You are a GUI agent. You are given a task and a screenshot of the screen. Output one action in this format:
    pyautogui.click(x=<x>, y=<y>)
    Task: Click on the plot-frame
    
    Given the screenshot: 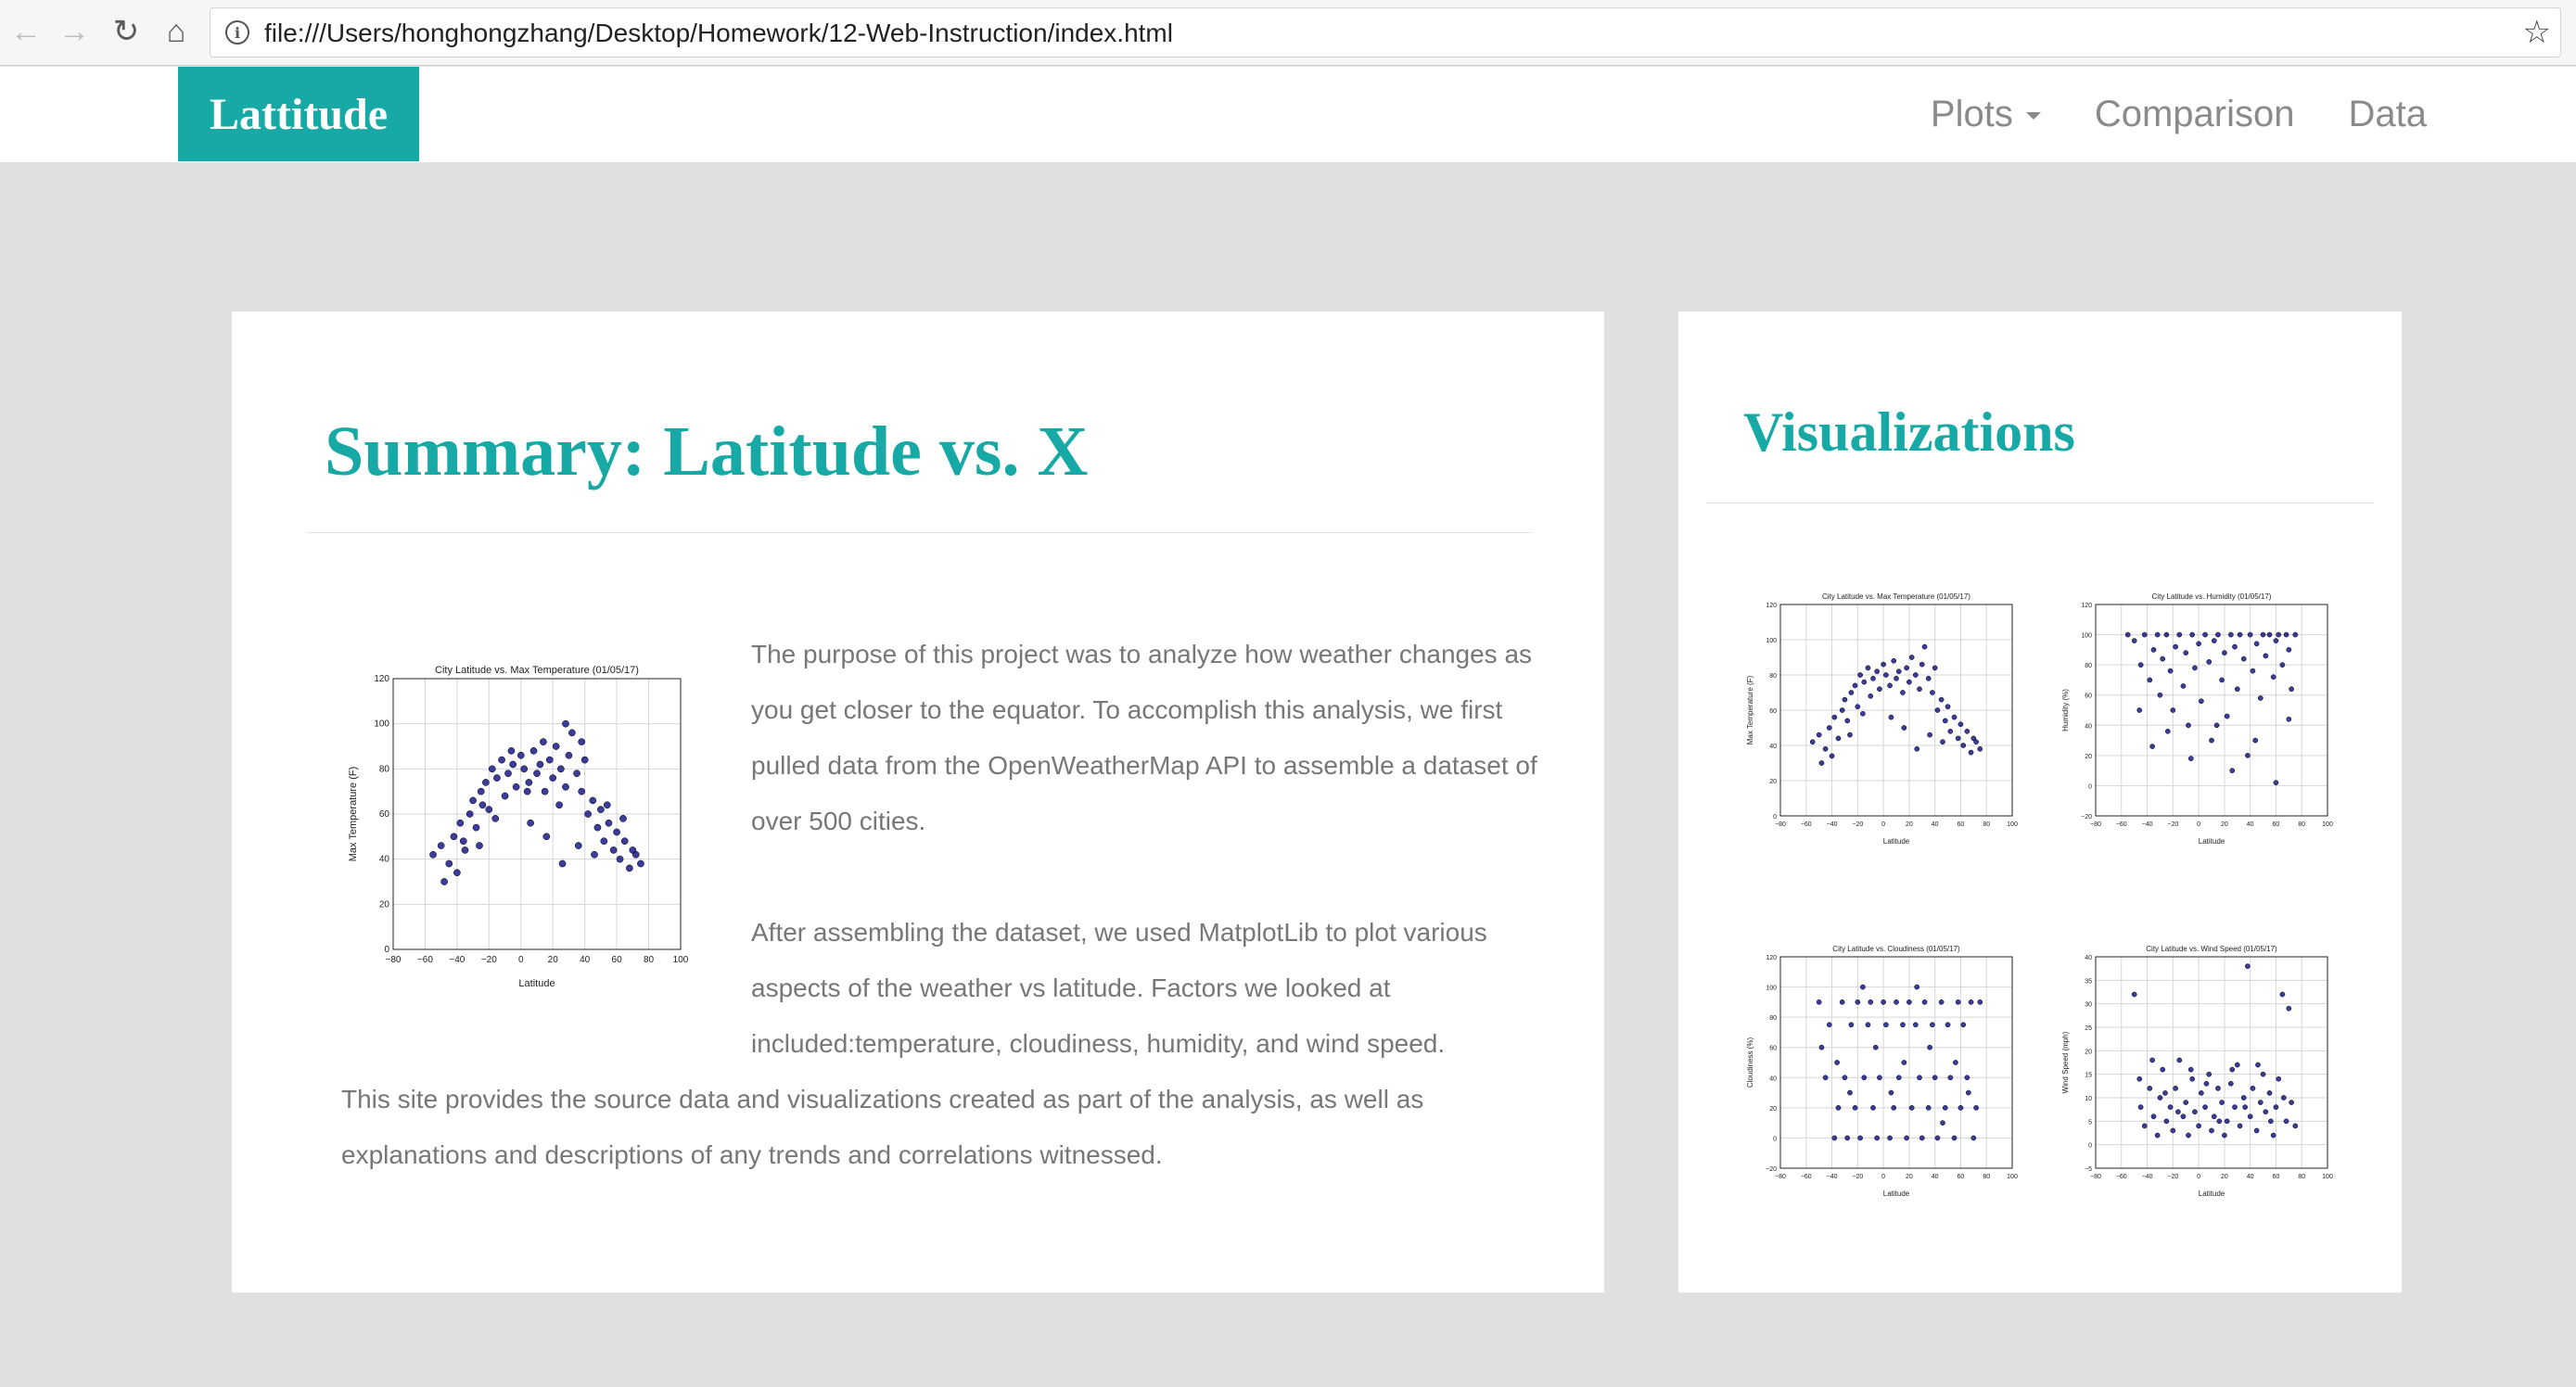 What is the action you would take?
    pyautogui.click(x=1896, y=1062)
    